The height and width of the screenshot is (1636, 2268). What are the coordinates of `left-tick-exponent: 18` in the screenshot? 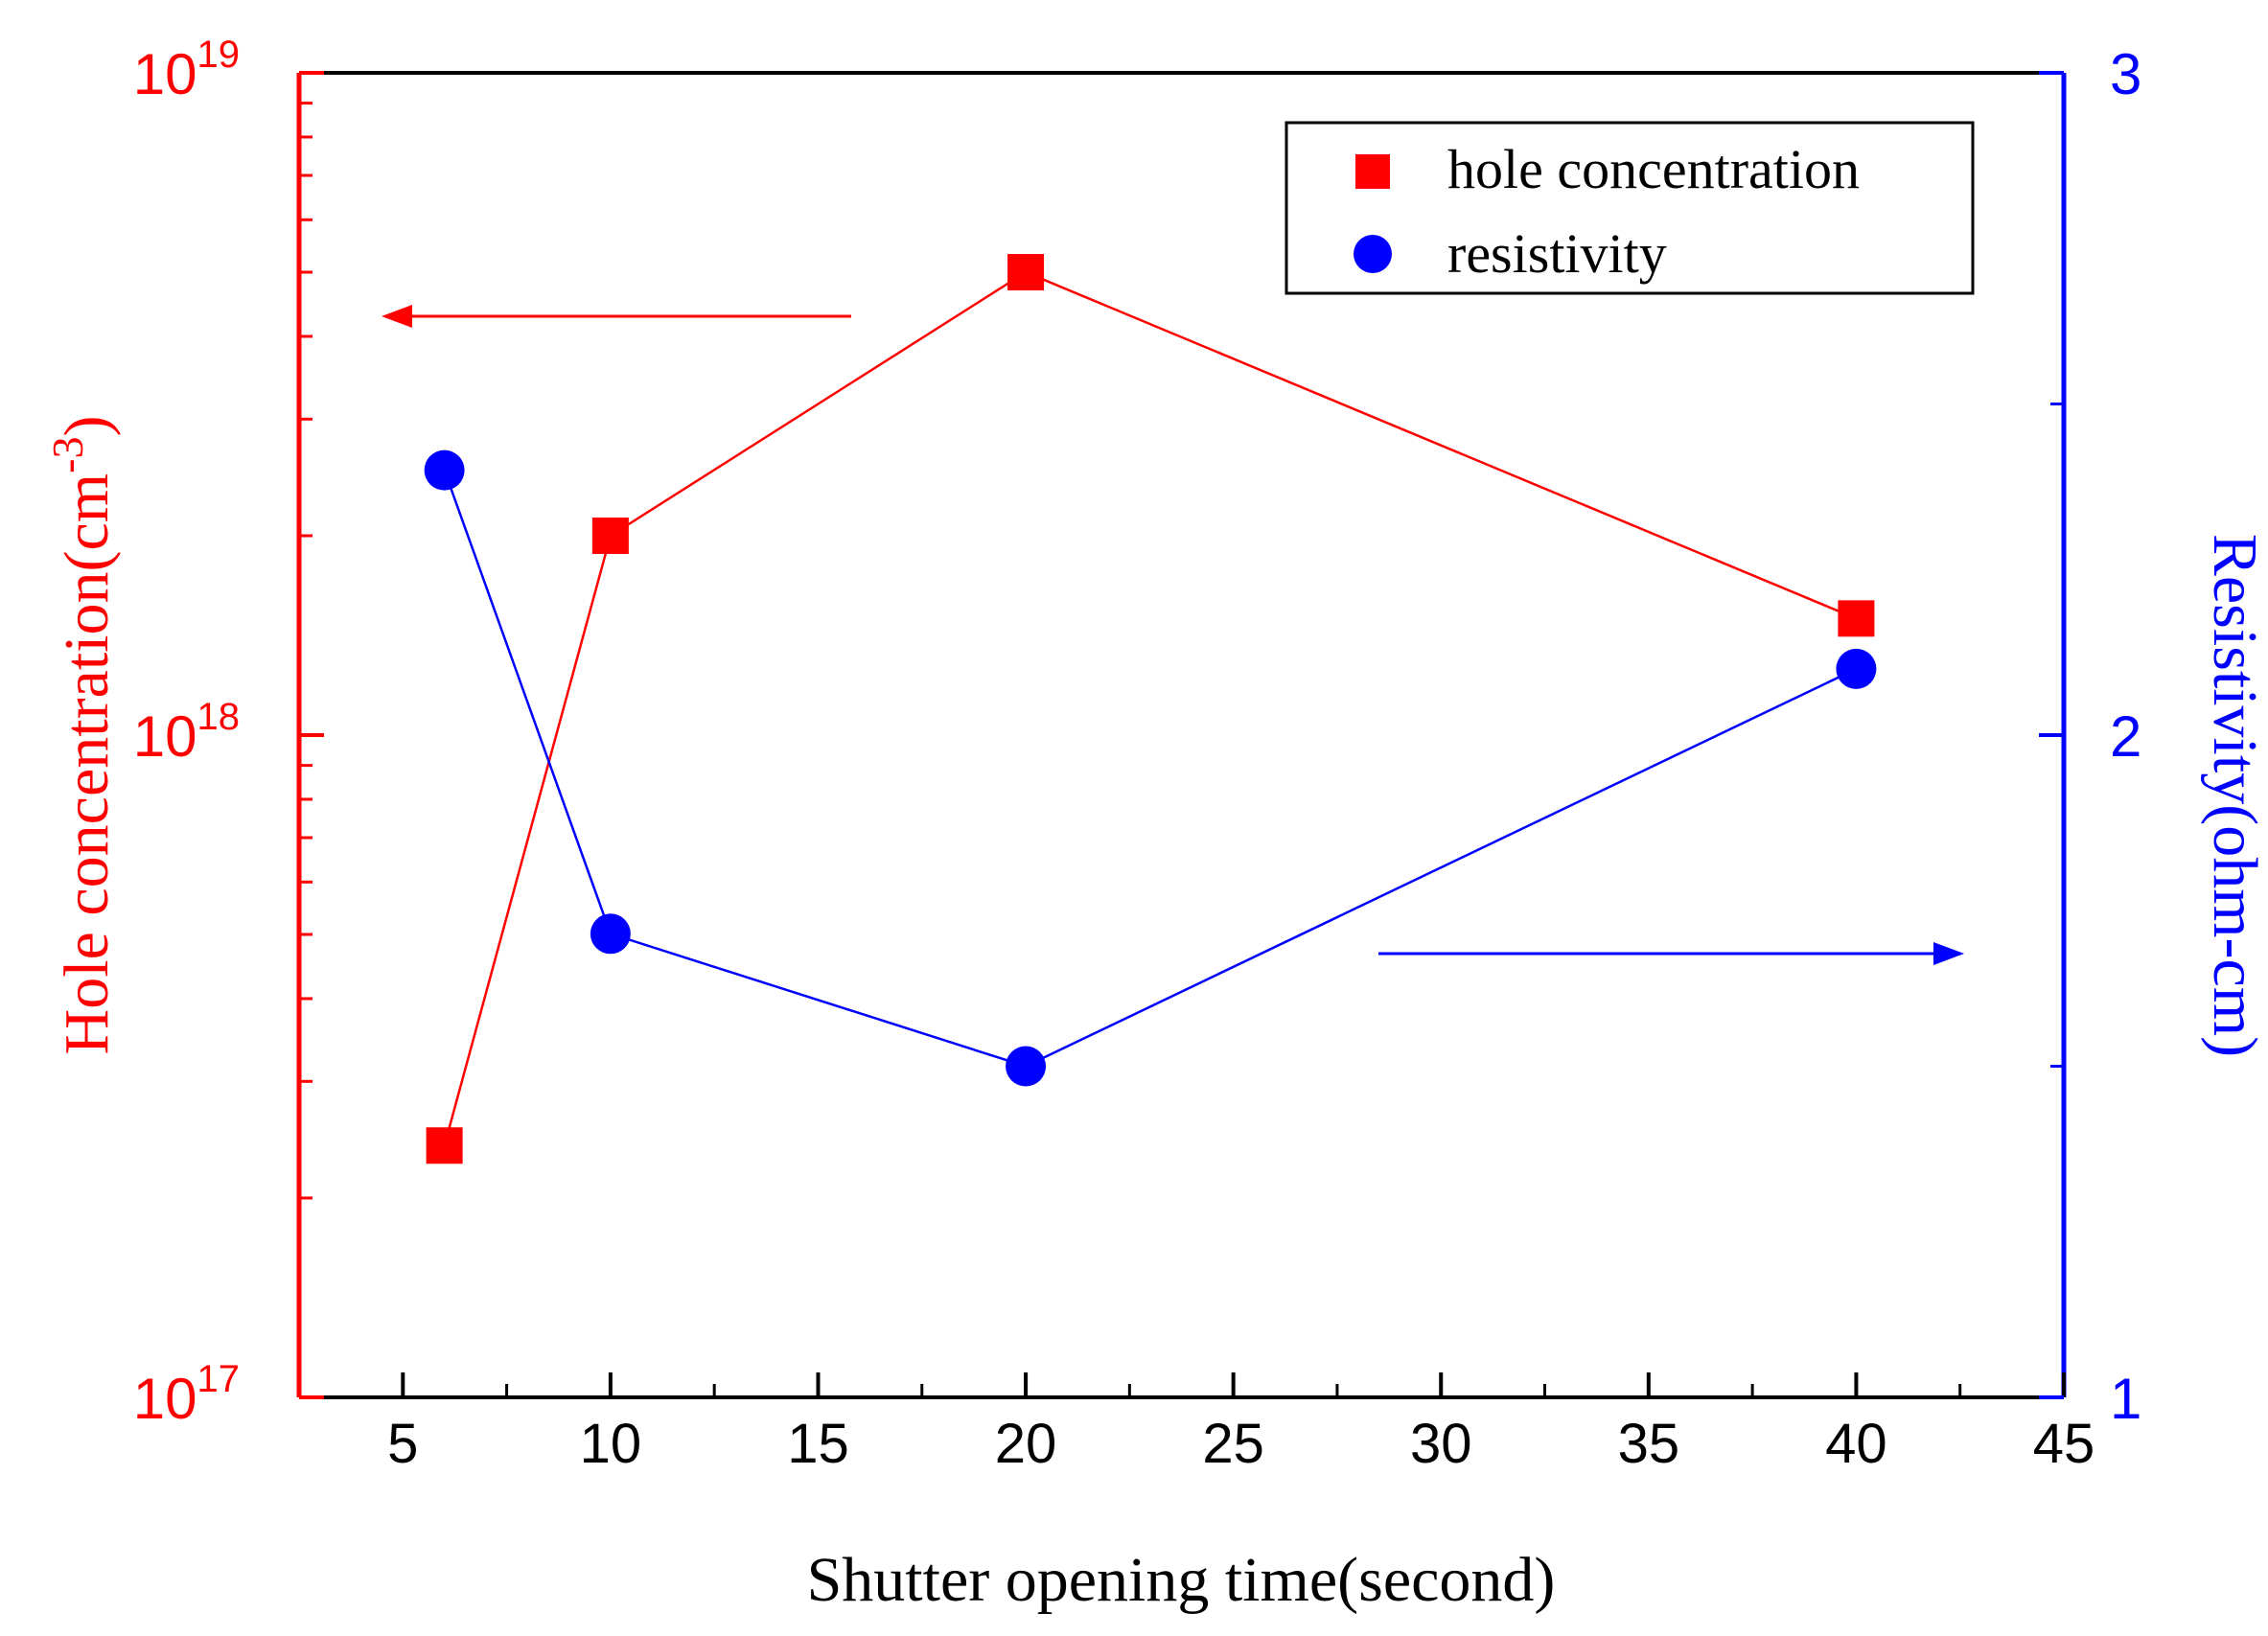 It's located at (219, 717).